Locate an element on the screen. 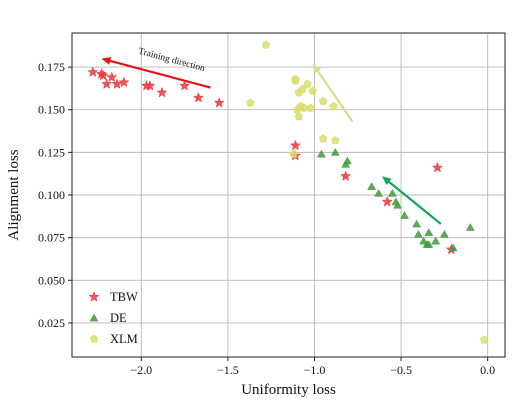  x-tick-label: −0.5 is located at coordinates (401, 370).